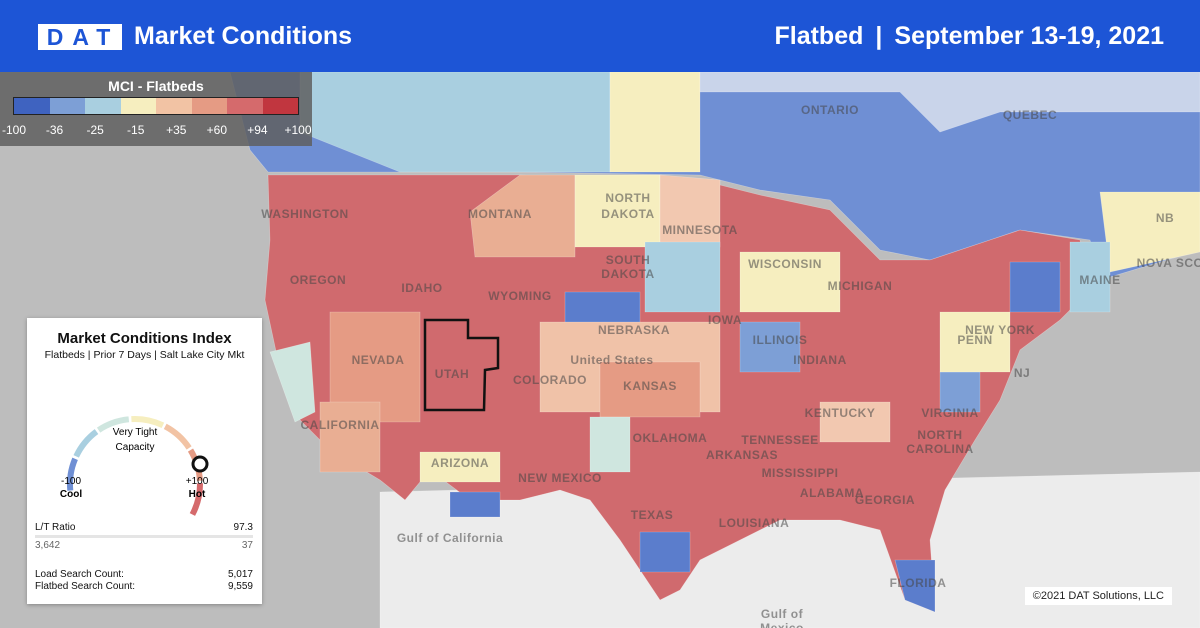  I want to click on map-label: MINNESOTA, so click(700, 230).